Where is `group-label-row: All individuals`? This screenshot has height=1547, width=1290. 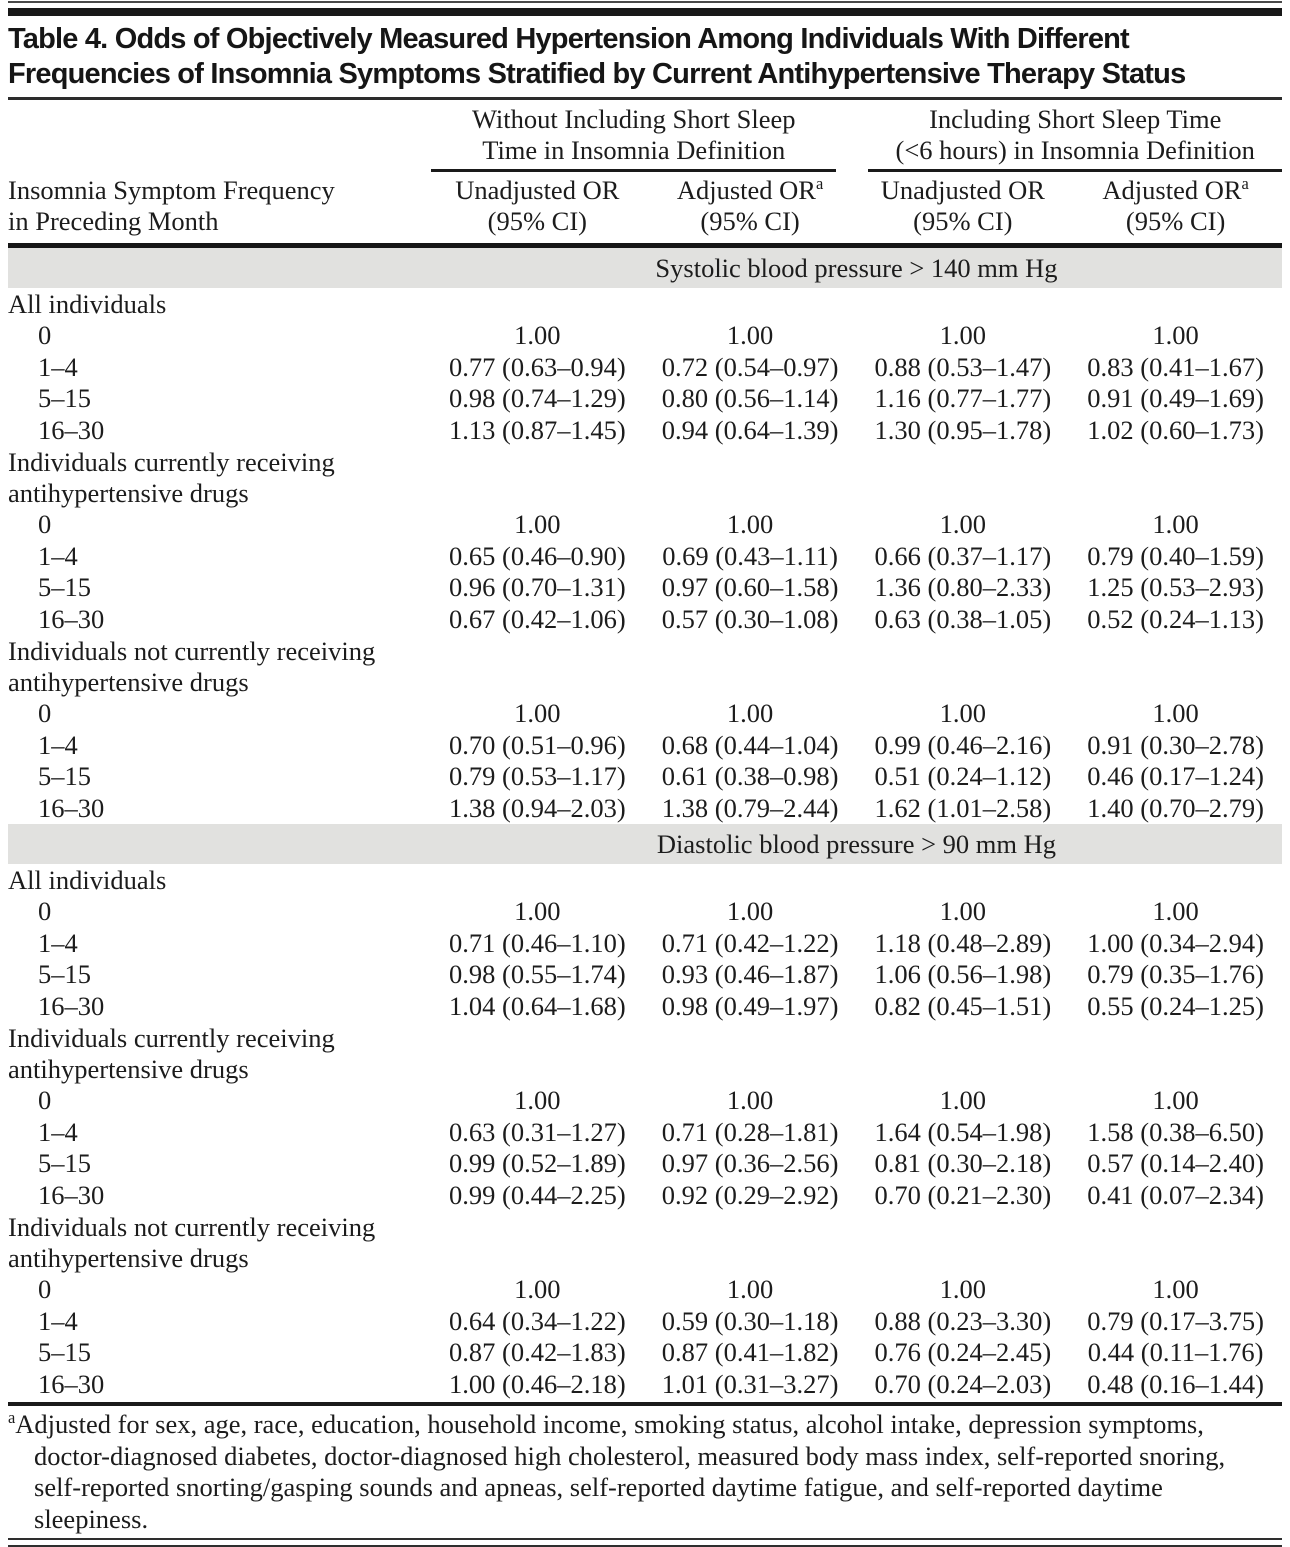 group-label-row: All individuals is located at coordinates (645, 880).